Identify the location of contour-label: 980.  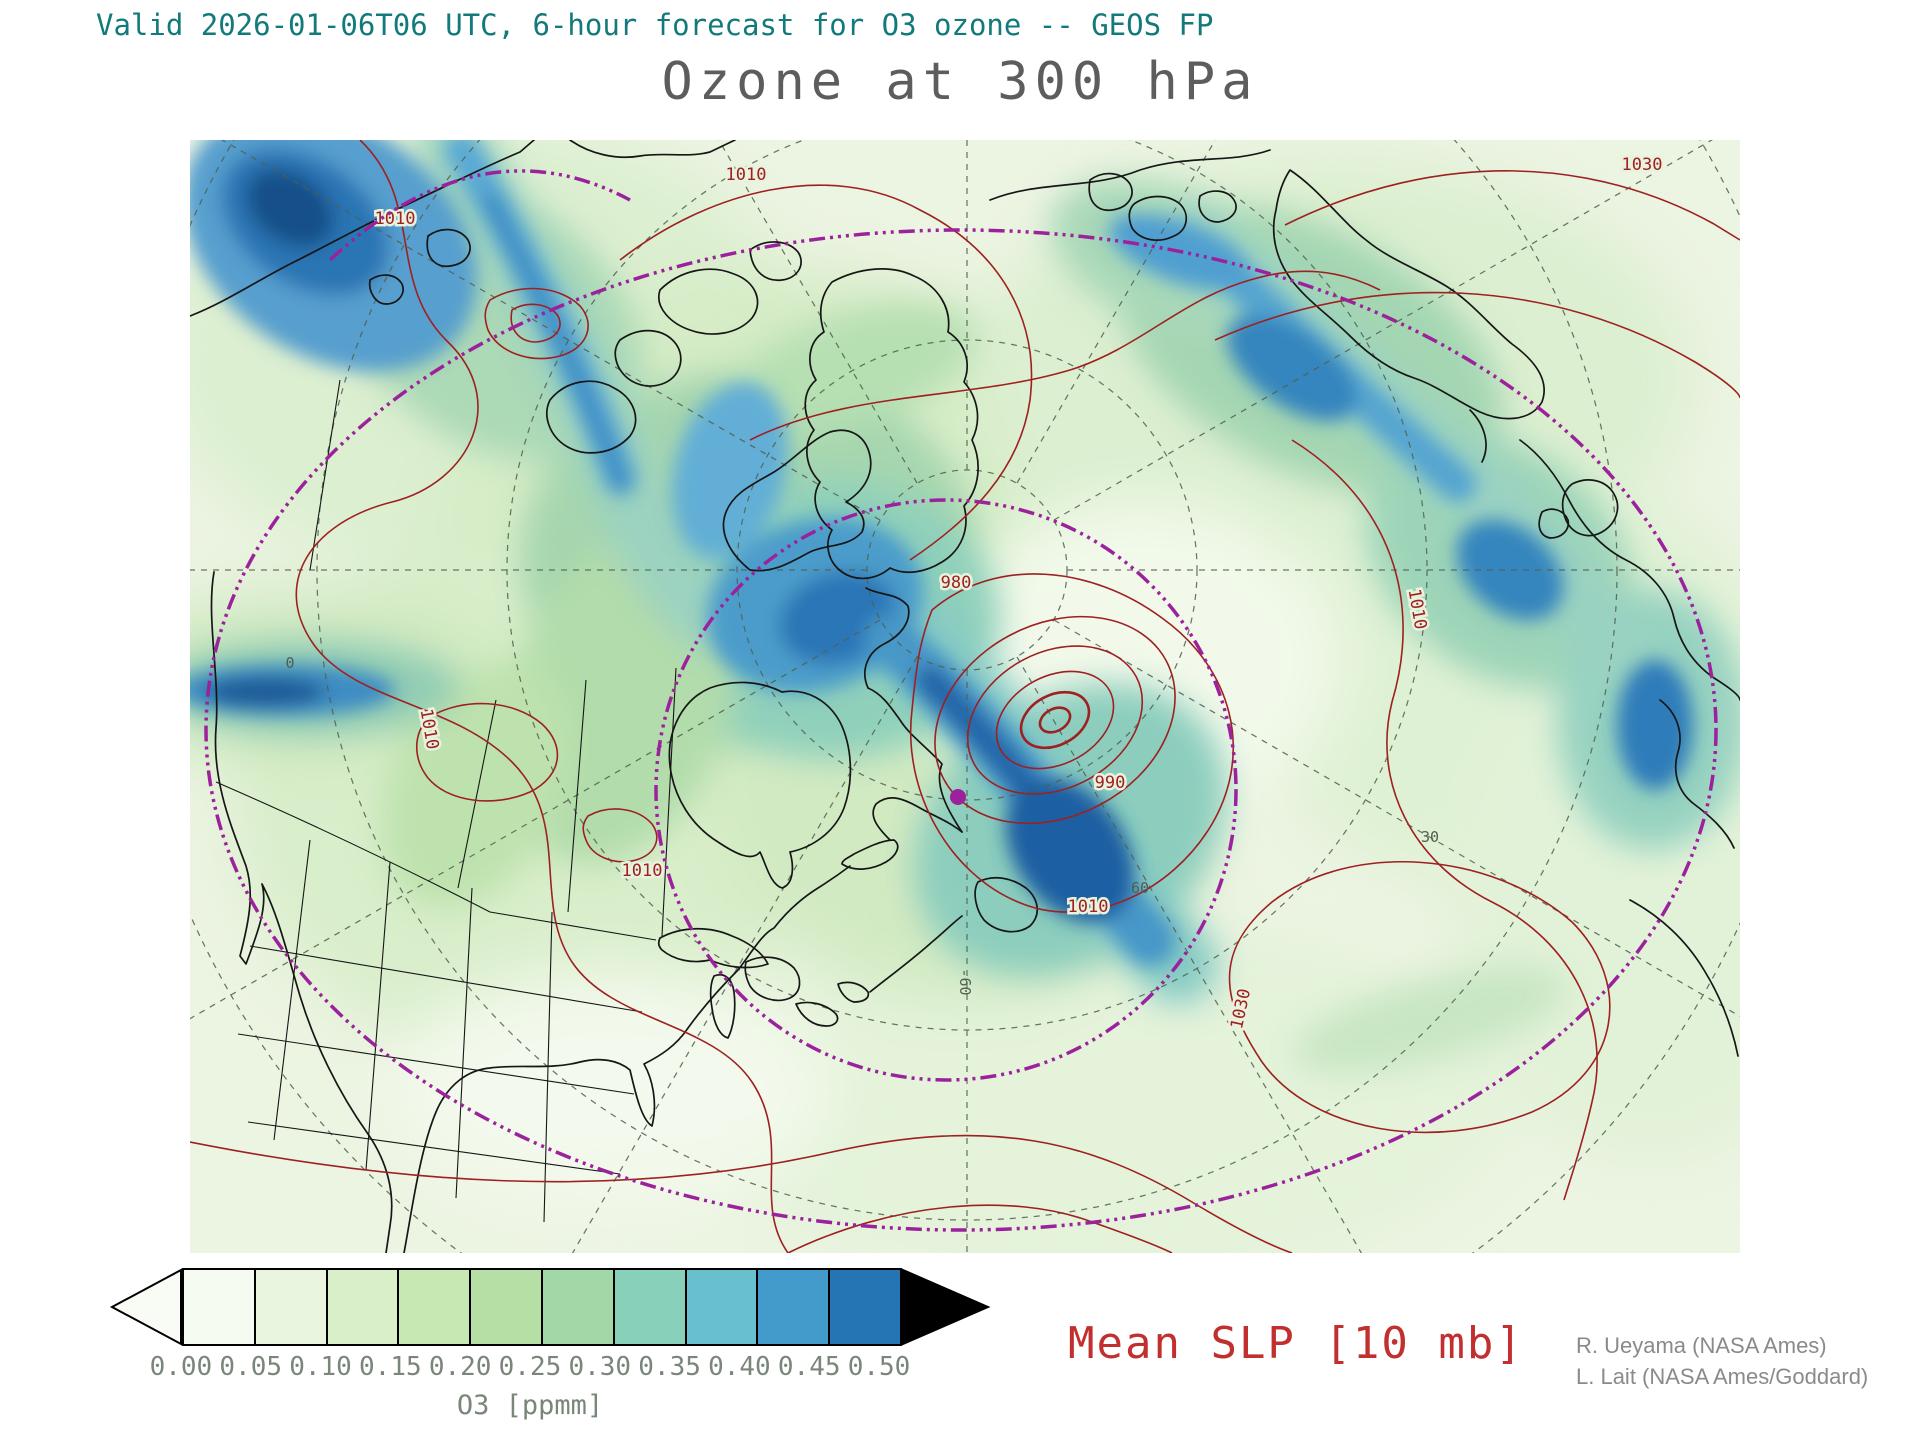
(956, 583).